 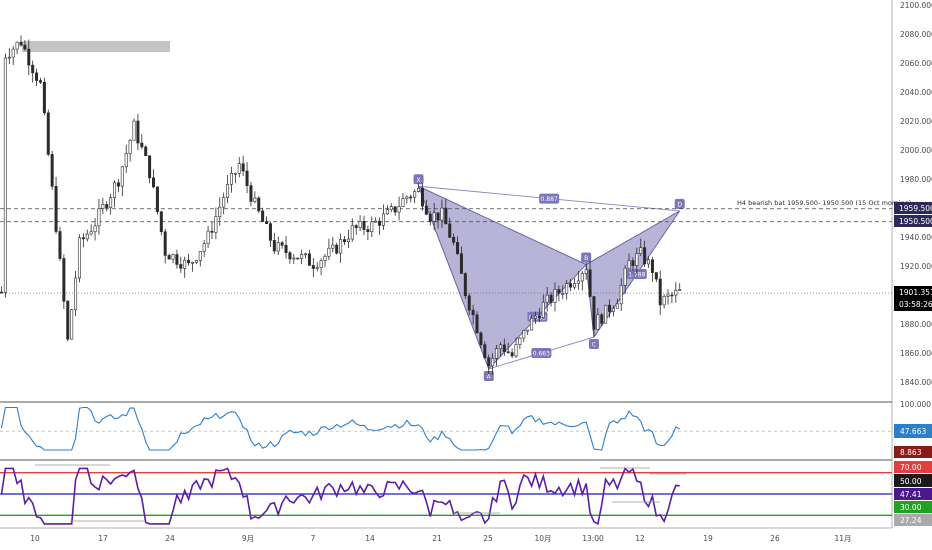 I want to click on price-tick-label: 1920.000, so click(x=916, y=266).